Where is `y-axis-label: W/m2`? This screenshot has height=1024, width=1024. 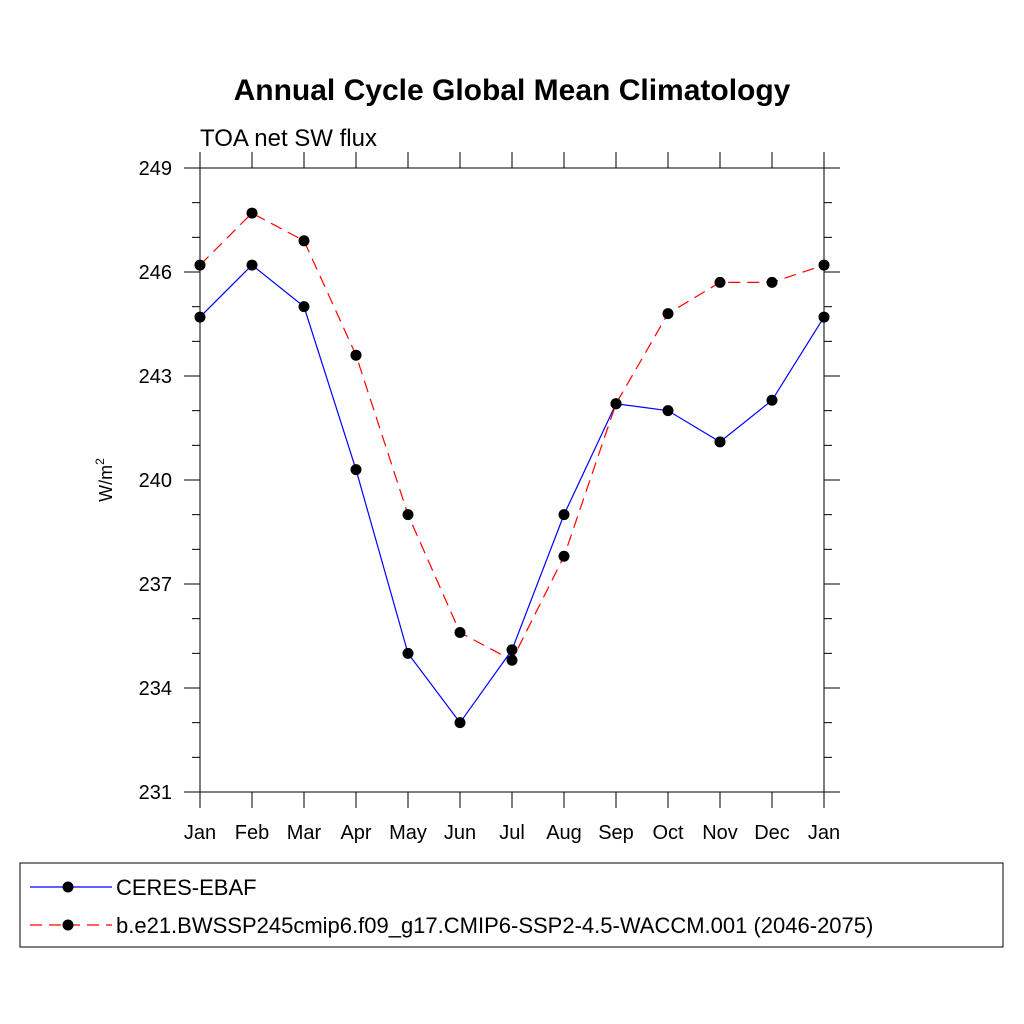 y-axis-label: W/m2 is located at coordinates (104, 480).